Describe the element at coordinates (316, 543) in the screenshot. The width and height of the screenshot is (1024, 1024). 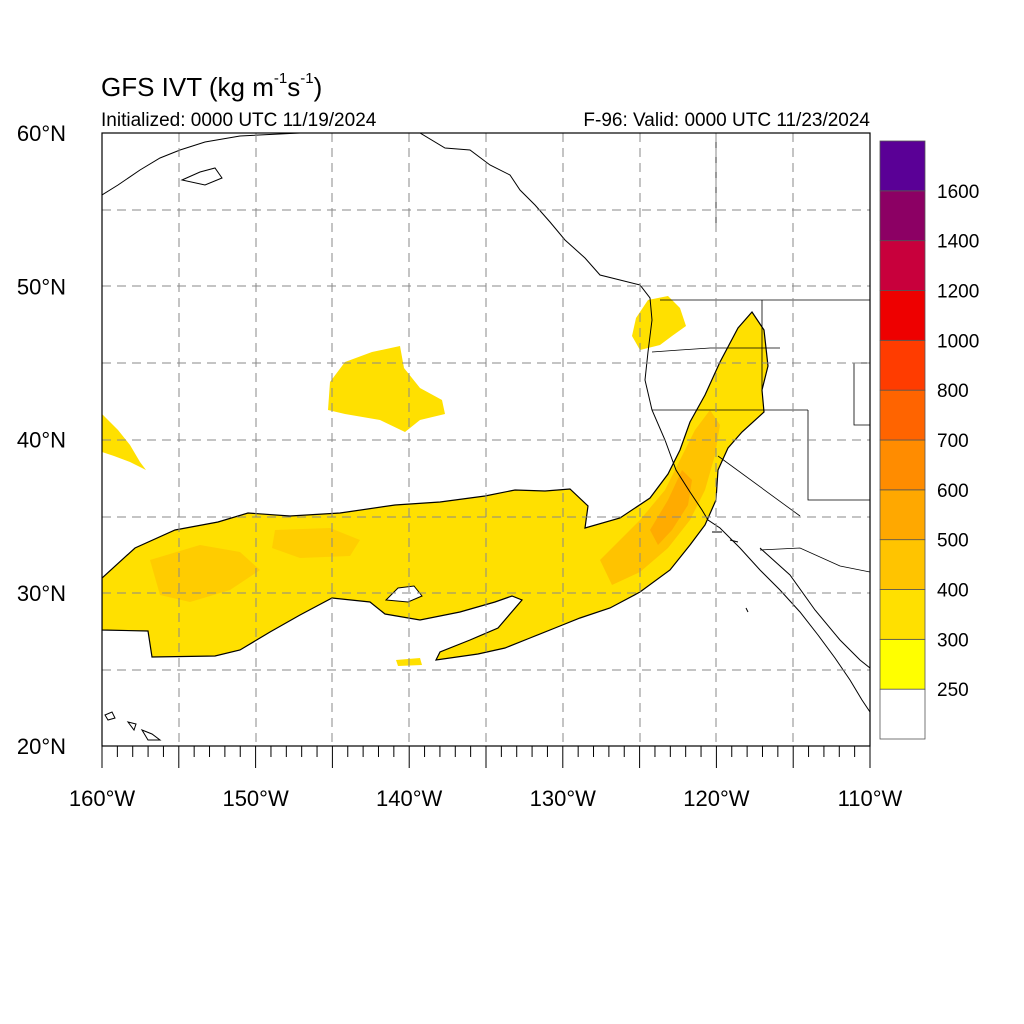
I see `ivt-contour-400b` at that location.